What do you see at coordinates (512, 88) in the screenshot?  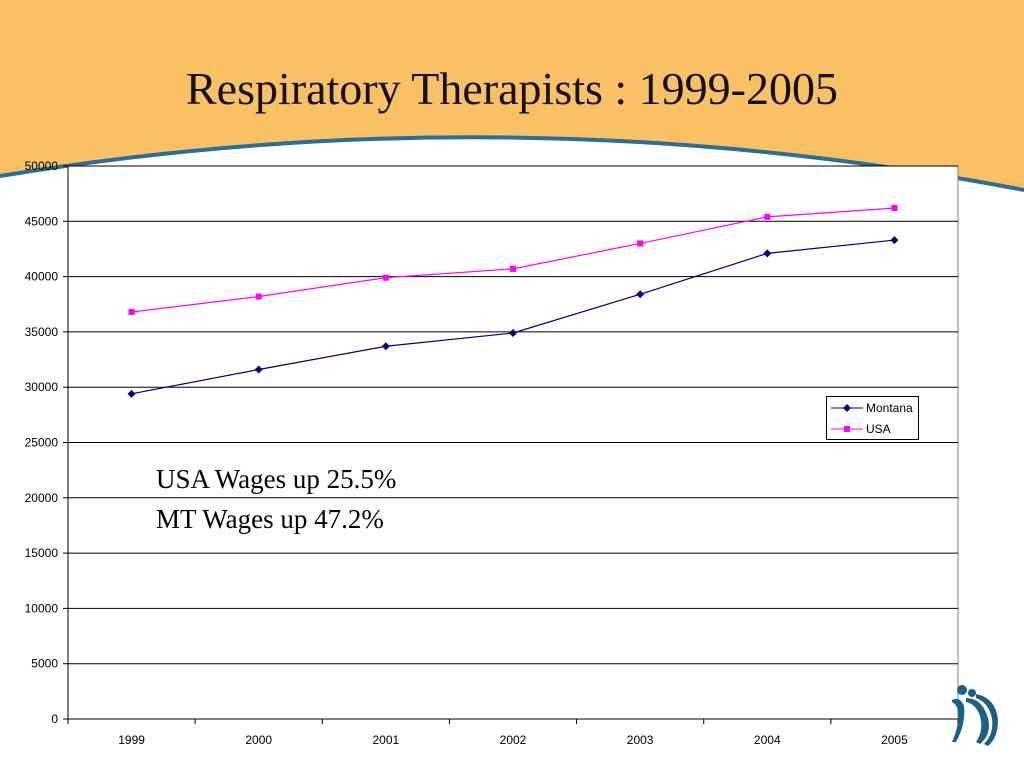 I see `slide-title: Respiratory Therapists : 1999-2005` at bounding box center [512, 88].